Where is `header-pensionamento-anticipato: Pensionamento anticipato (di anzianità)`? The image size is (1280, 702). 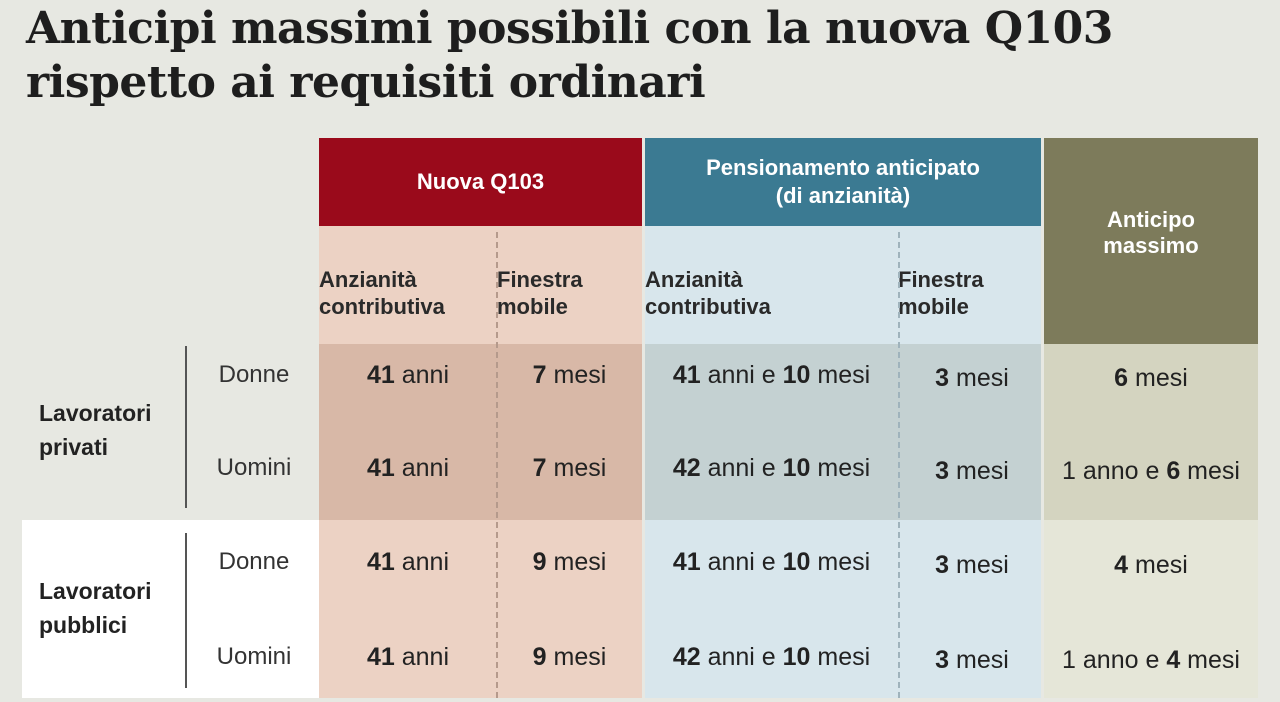
header-pensionamento-anticipato: Pensionamento anticipato (di anzianità) is located at coordinates (843, 182).